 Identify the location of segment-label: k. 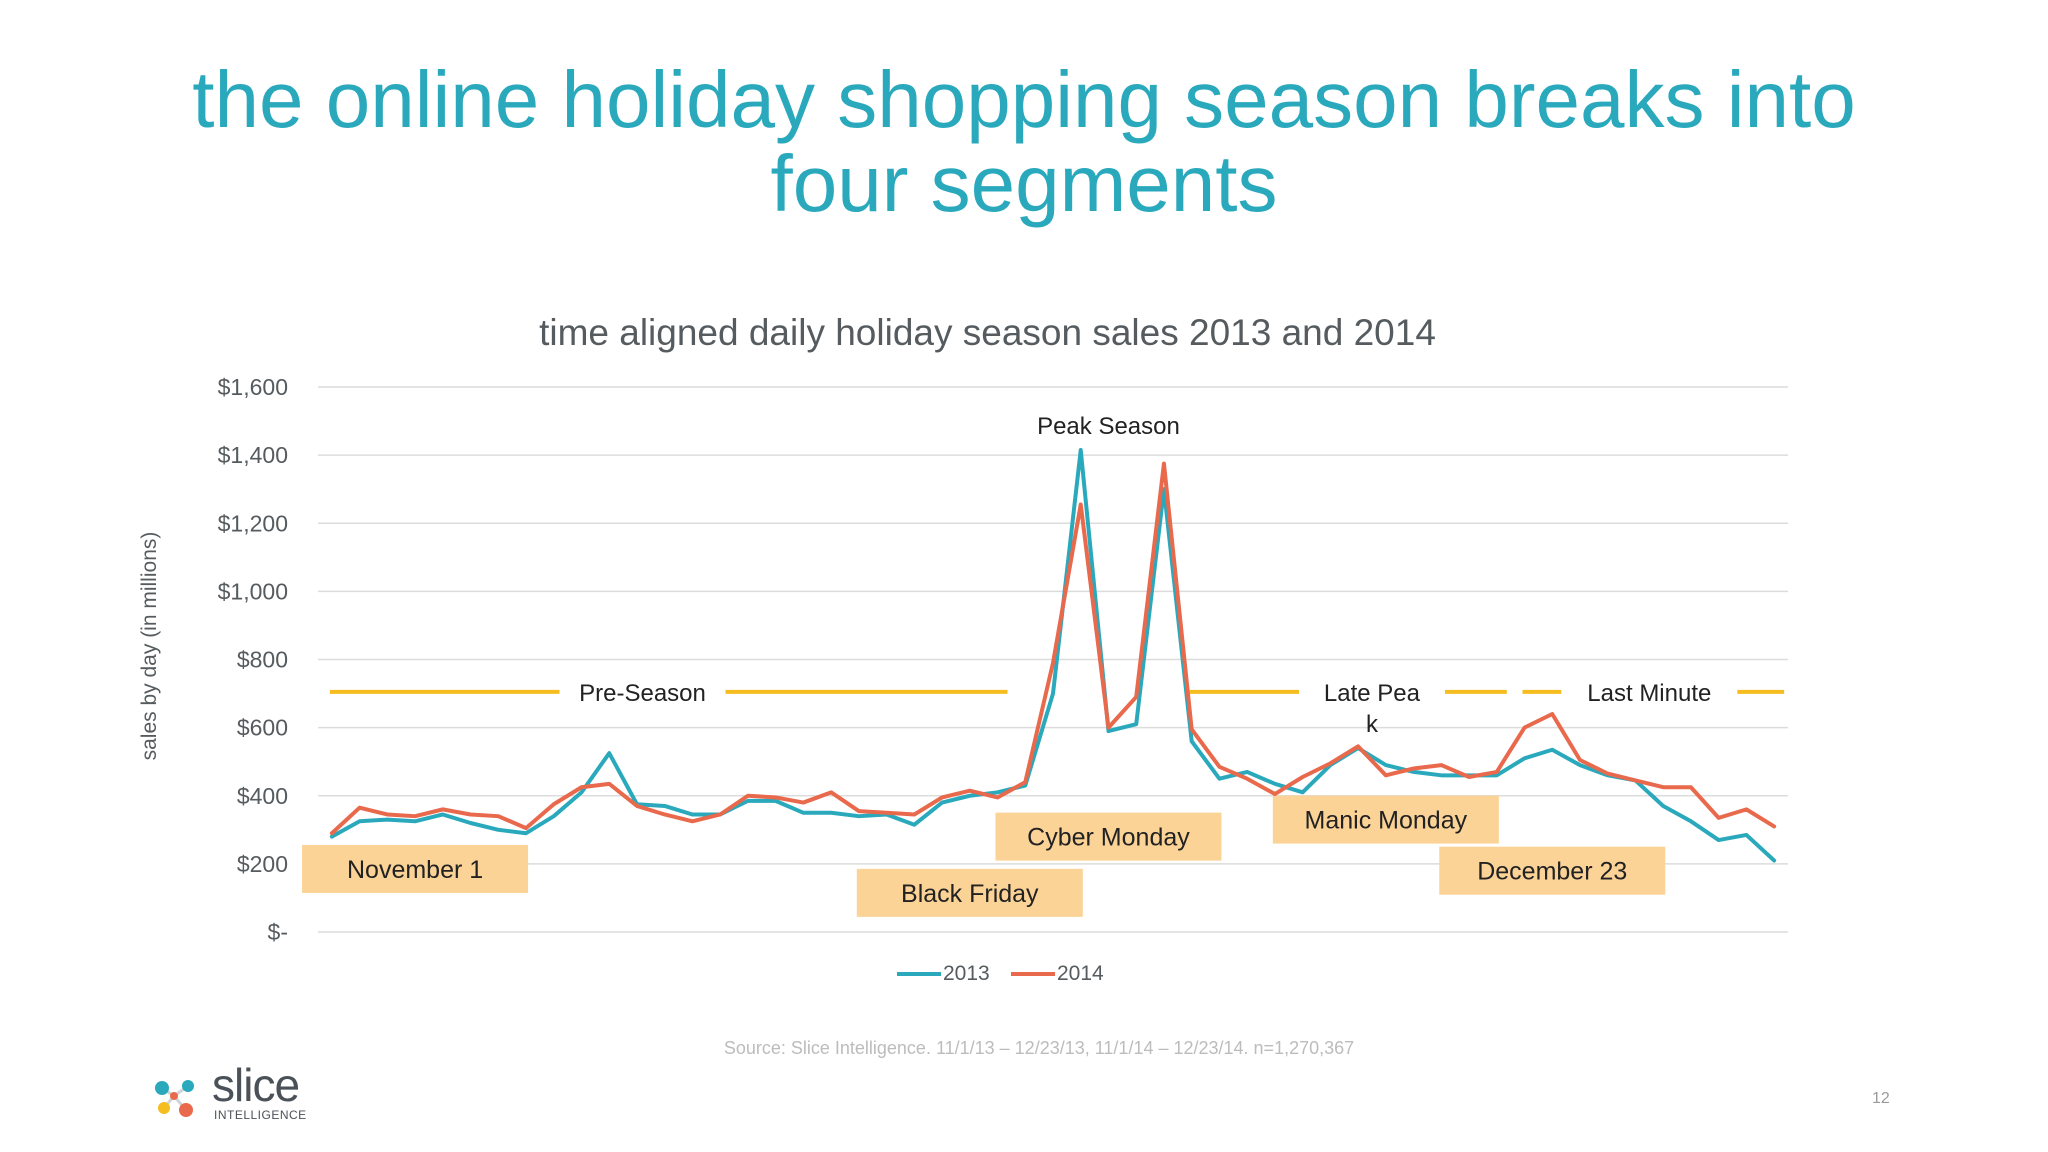
(1372, 724).